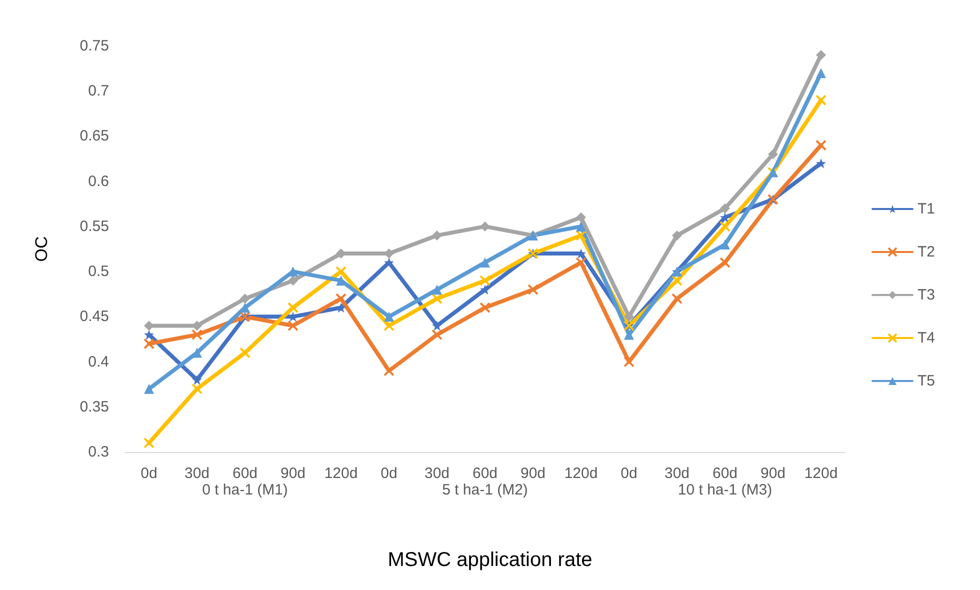 Image resolution: width=980 pixels, height=590 pixels. What do you see at coordinates (98, 271) in the screenshot?
I see `y-tick-label: 0.5` at bounding box center [98, 271].